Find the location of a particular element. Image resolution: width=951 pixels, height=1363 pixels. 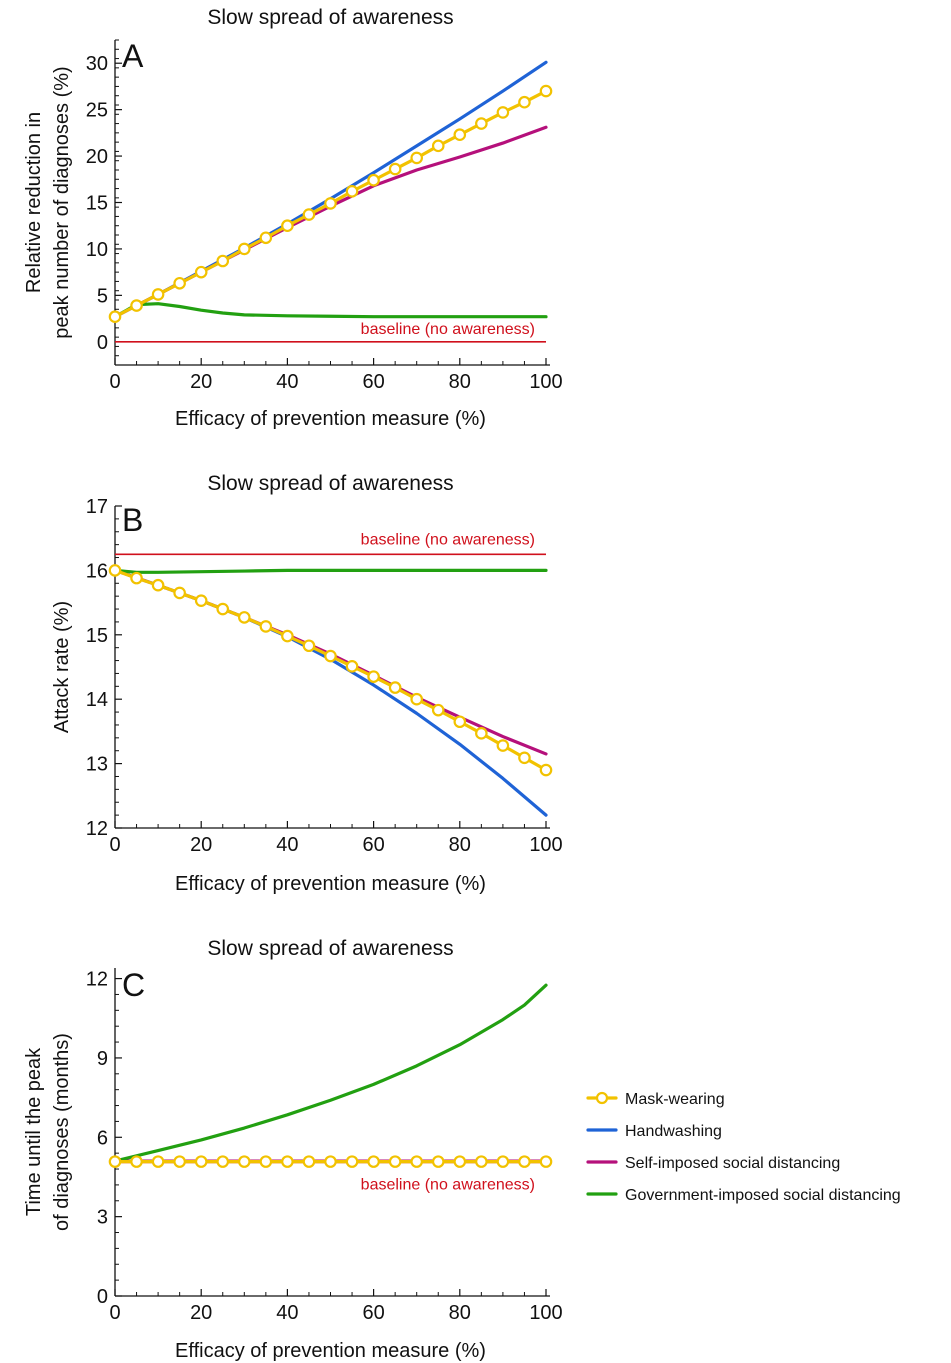

y-axis-label: peak number of diagnoses (%) is located at coordinates (62, 202).